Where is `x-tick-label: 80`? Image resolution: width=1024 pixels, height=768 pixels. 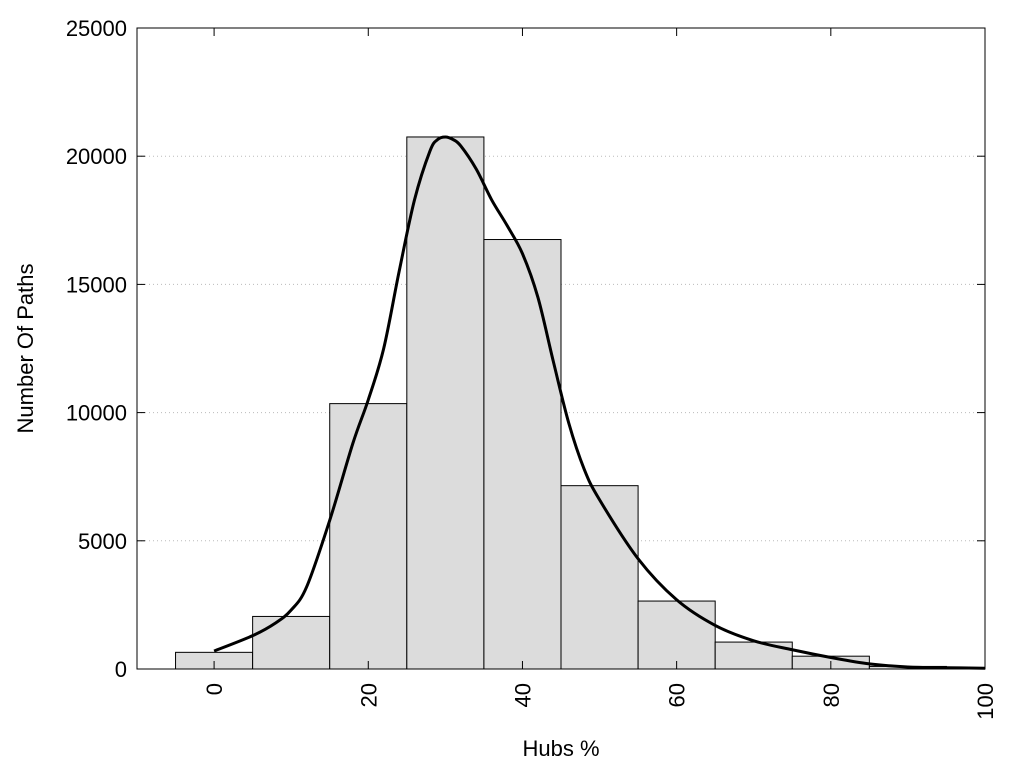
x-tick-label: 80 is located at coordinates (831, 695).